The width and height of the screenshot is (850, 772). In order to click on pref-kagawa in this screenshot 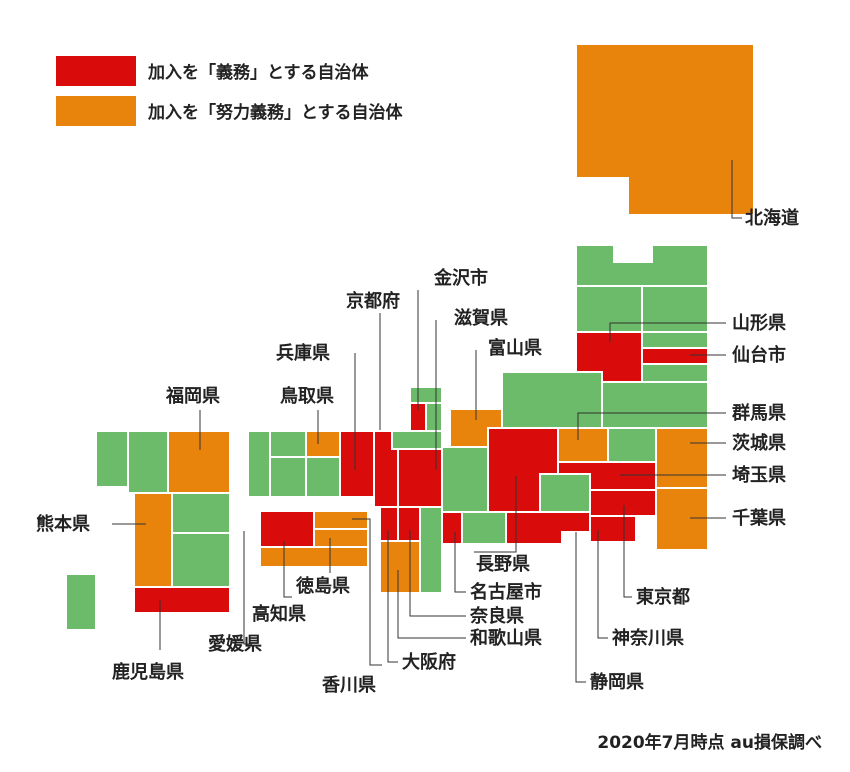, I will do `click(341, 520)`.